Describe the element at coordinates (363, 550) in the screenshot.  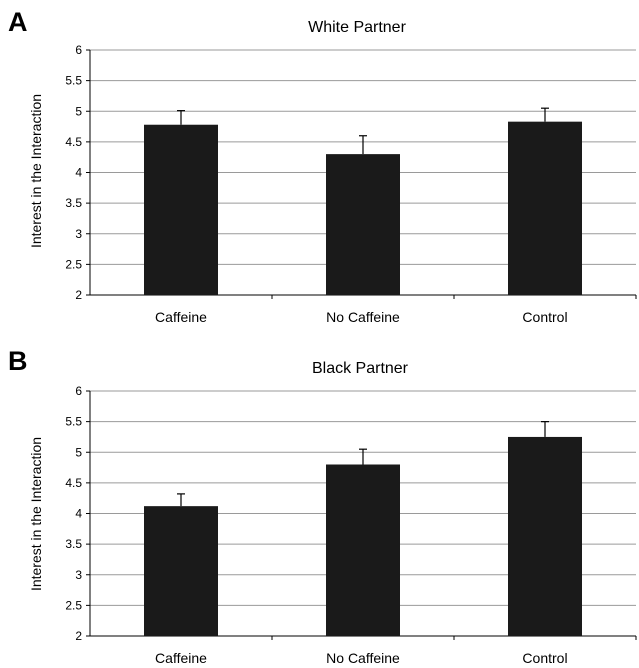
I see `bar-b-no-caffeine` at that location.